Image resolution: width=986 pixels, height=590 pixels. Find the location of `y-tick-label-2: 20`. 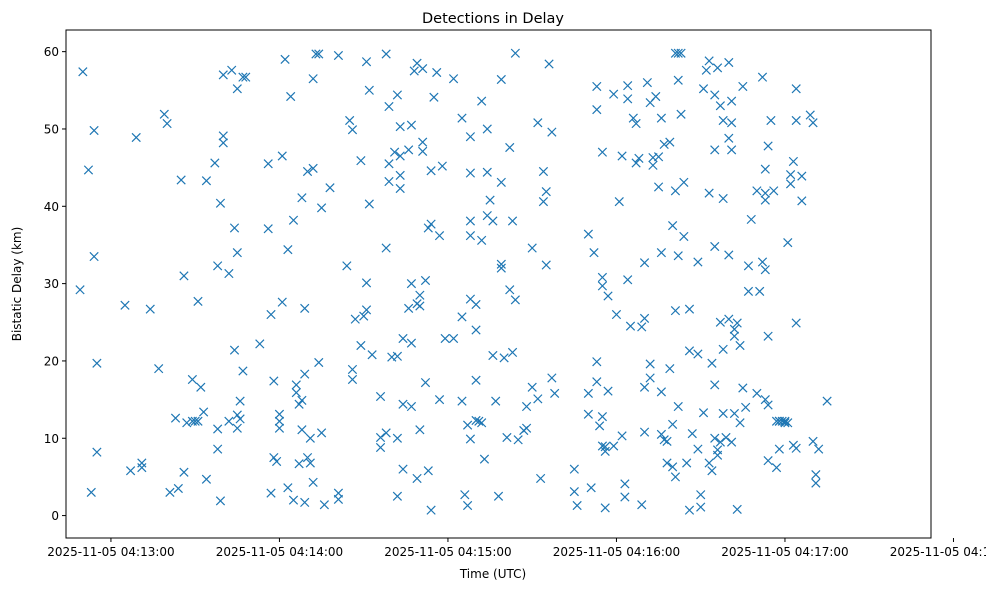

y-tick-label-2: 20 is located at coordinates (51, 361).